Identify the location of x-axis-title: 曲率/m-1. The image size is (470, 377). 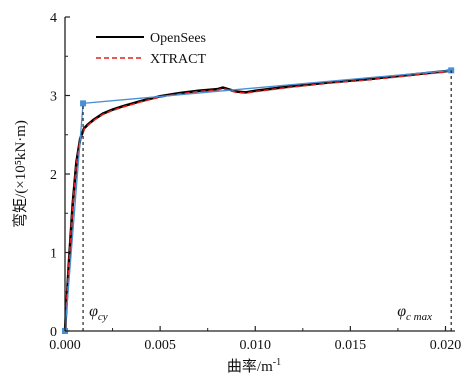
(254, 366).